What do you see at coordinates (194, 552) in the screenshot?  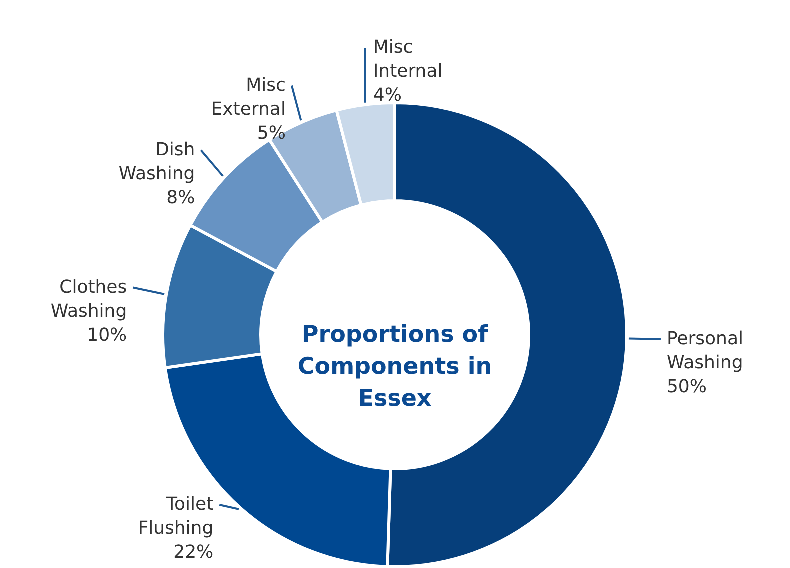 I see `data-label: 22%` at bounding box center [194, 552].